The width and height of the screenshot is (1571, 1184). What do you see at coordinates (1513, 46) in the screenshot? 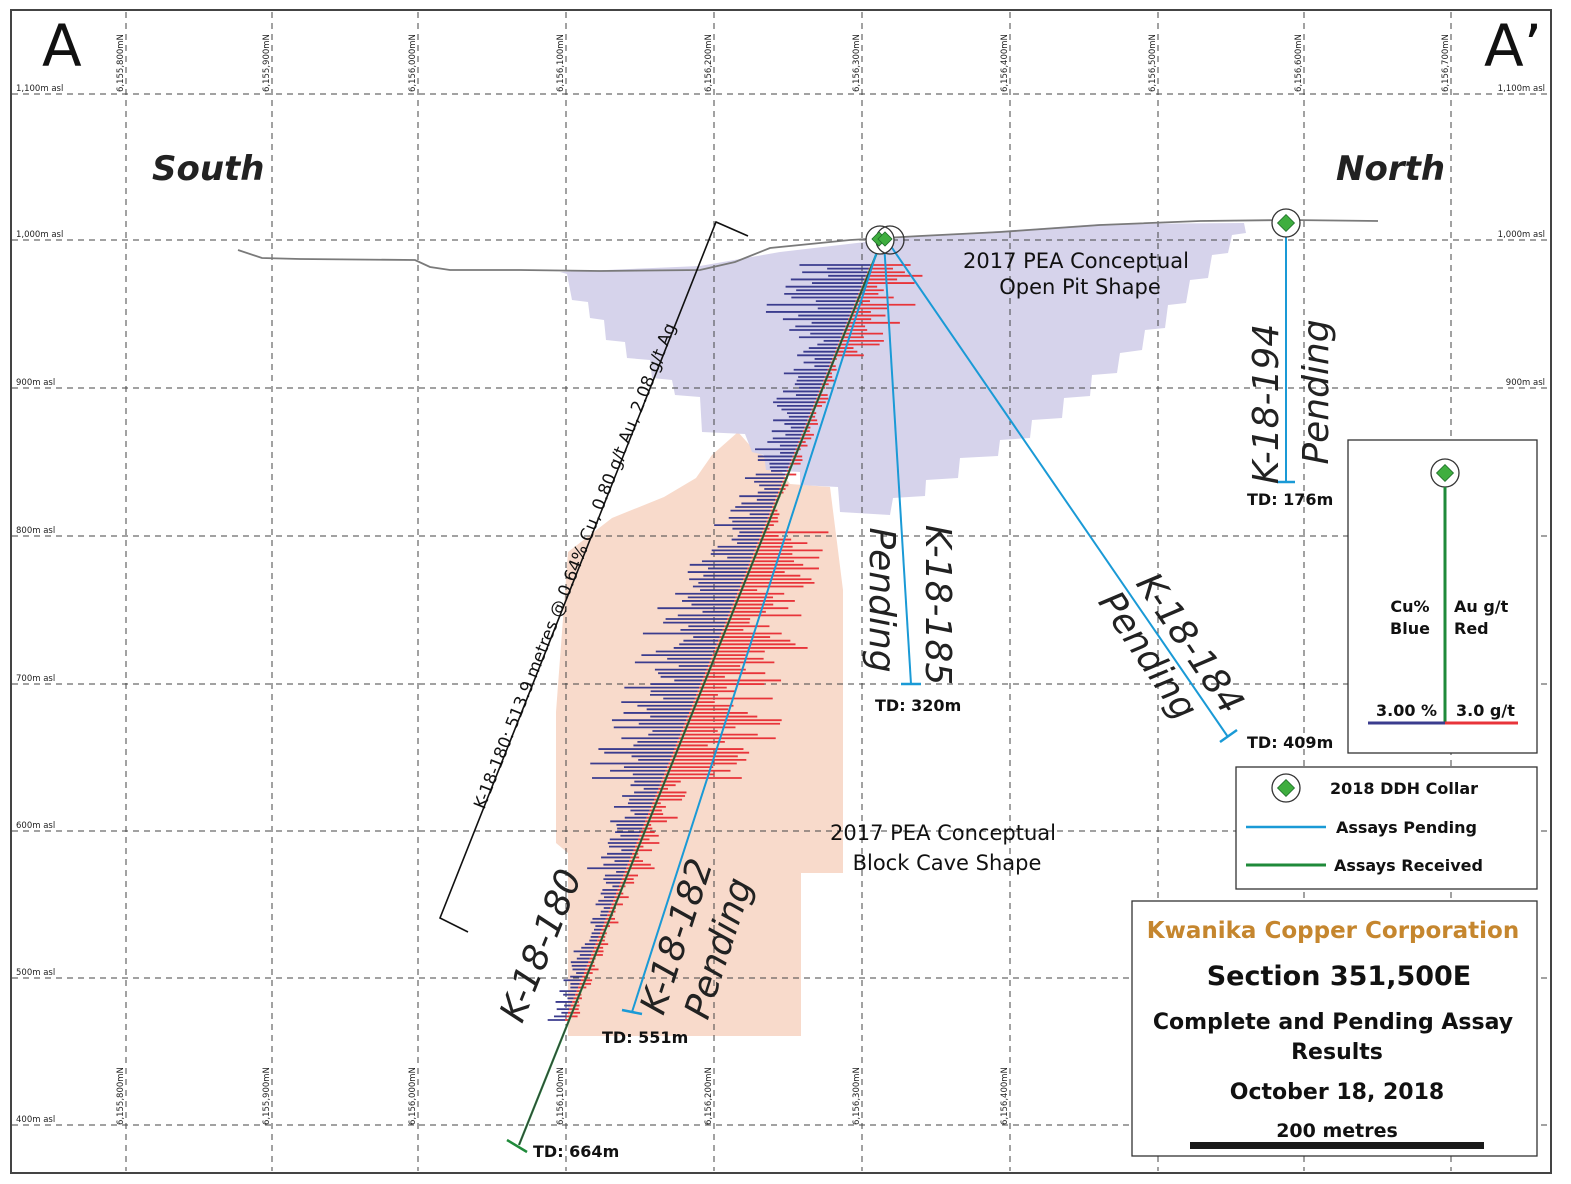
I see `section-end-label: A’` at bounding box center [1513, 46].